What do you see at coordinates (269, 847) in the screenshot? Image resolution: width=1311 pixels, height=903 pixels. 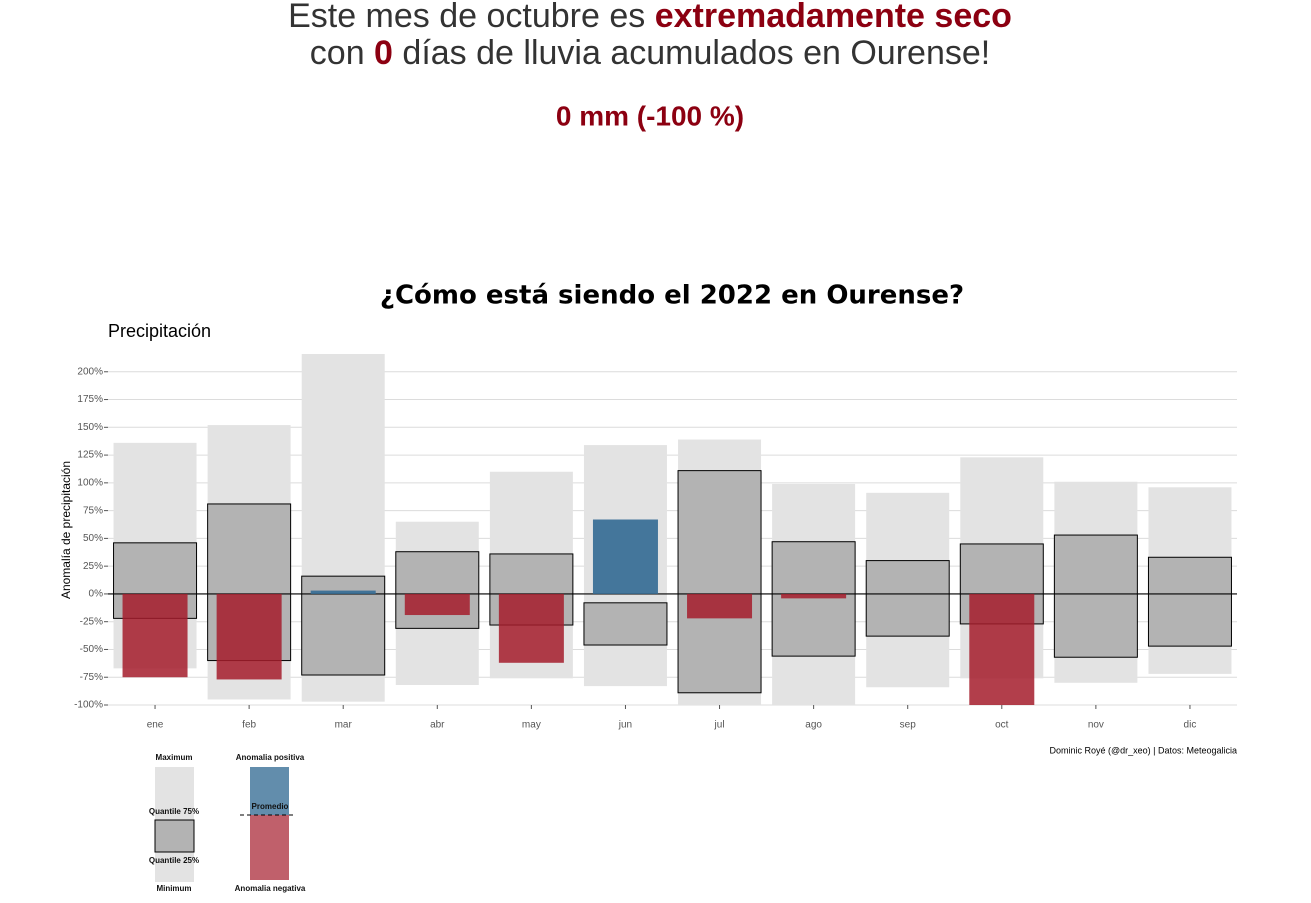 I see `legend-negative` at bounding box center [269, 847].